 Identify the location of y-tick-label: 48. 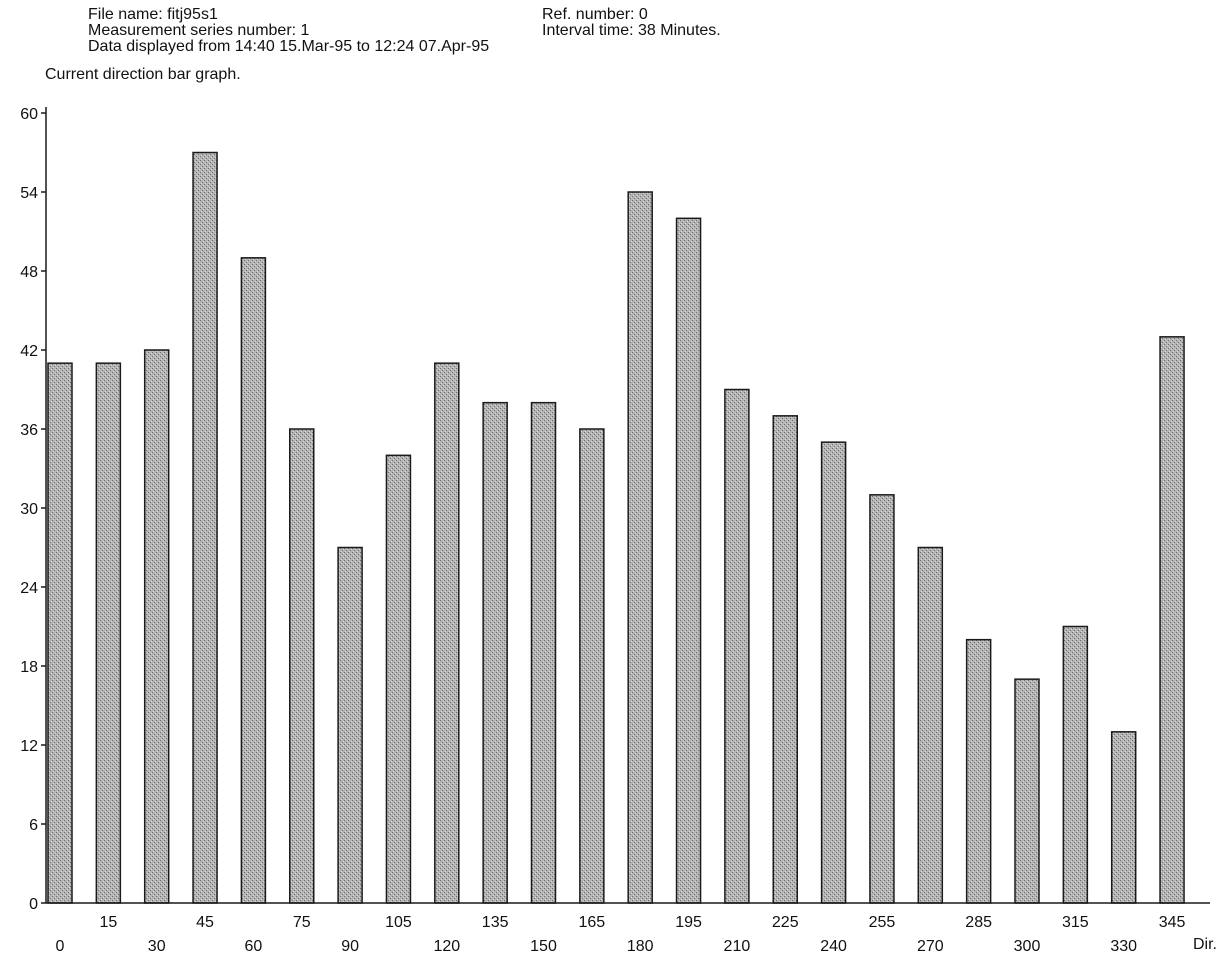
(29, 272).